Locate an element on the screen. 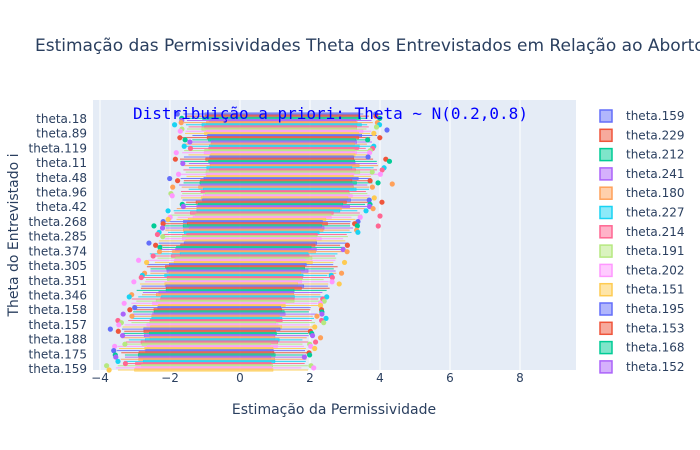 The height and width of the screenshot is (450, 700). x-tick-label: 2 is located at coordinates (310, 378).